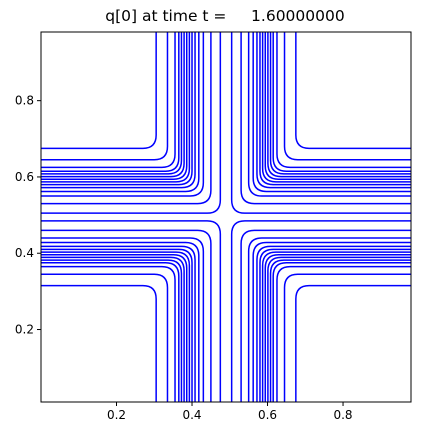 Image resolution: width=421 pixels, height=435 pixels. What do you see at coordinates (342, 415) in the screenshot?
I see `x-tick-label: 0.8` at bounding box center [342, 415].